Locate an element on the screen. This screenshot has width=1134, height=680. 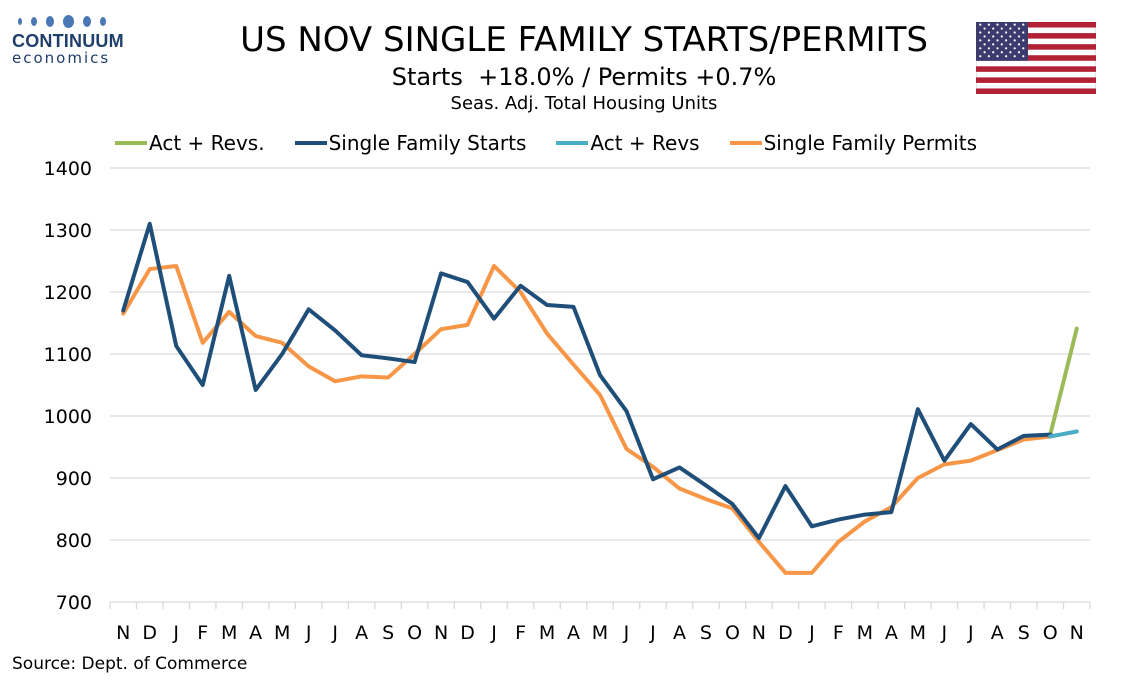
y-tick-label: 900 is located at coordinates (74, 479).